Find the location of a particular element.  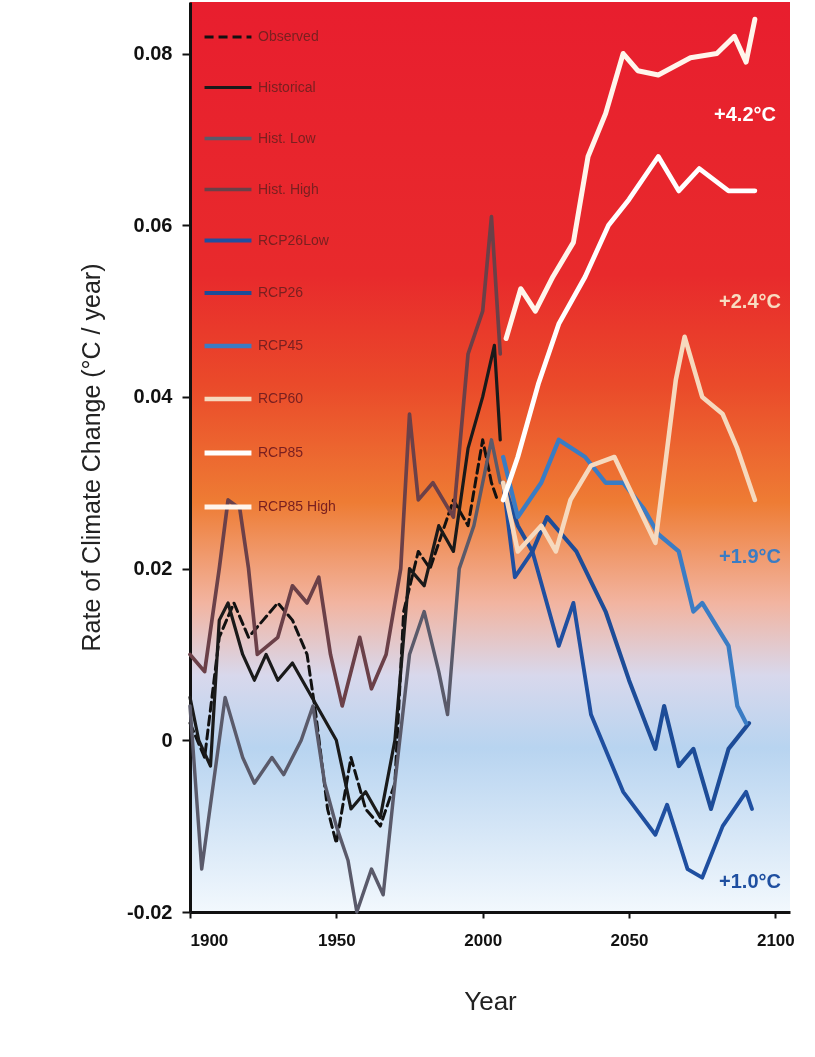

x-tick-label: 2100 is located at coordinates (775, 940).